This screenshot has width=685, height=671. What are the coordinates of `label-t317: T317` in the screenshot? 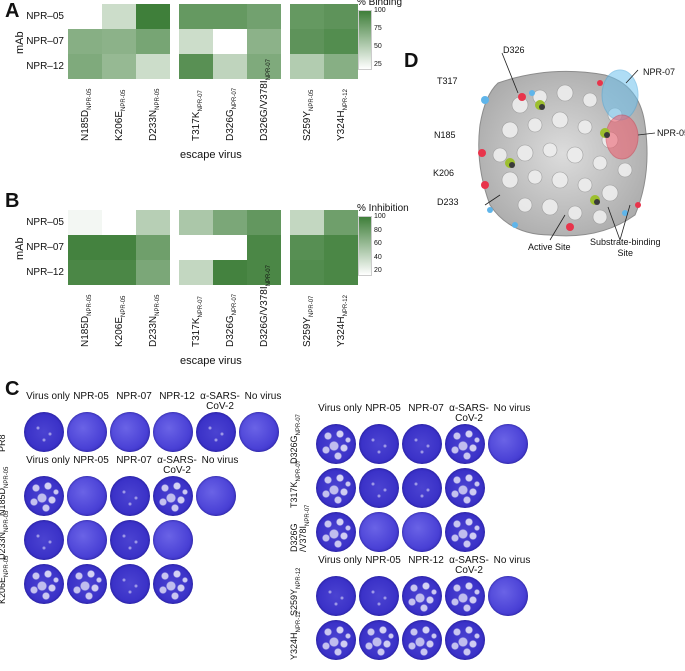 It's located at (447, 81).